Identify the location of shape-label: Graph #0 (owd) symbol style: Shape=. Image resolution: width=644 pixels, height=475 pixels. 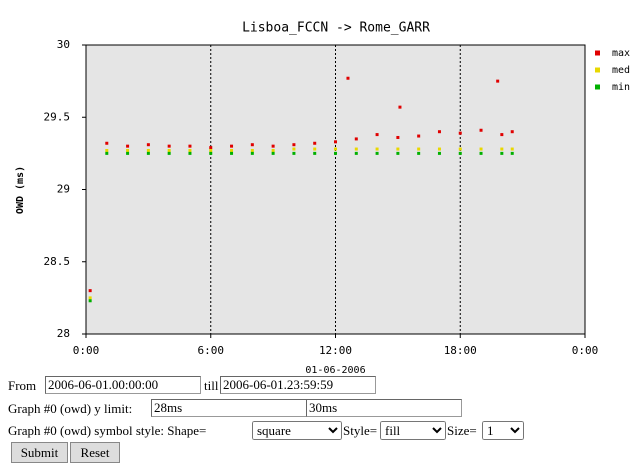
(107, 430).